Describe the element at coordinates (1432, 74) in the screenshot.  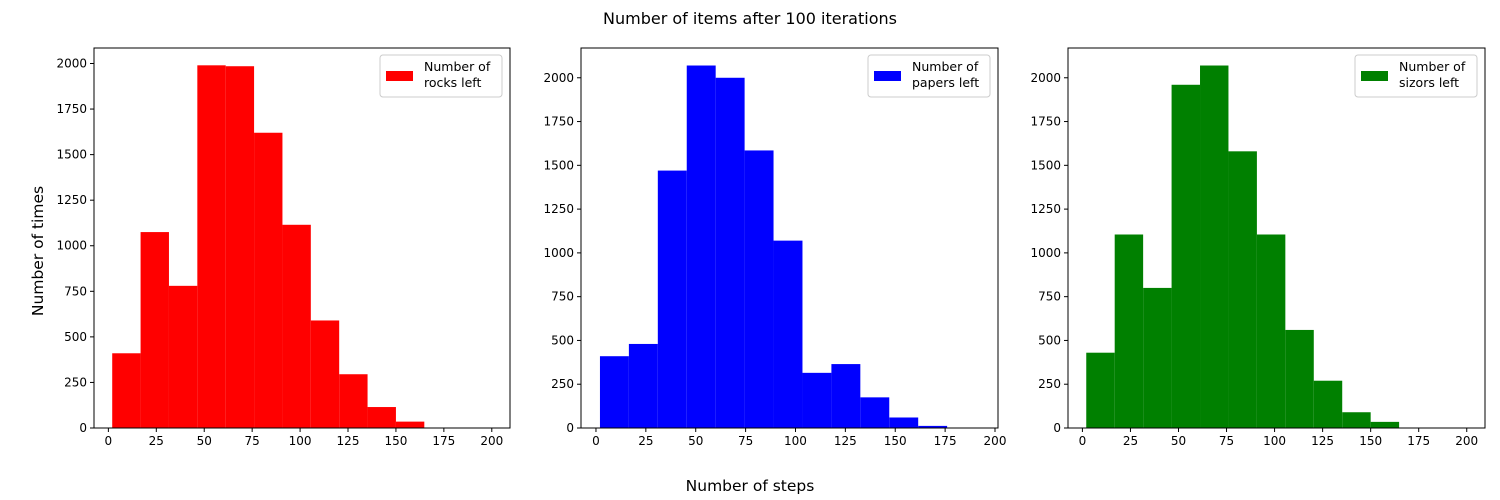
I see `legend-label: Number of sizors left` at that location.